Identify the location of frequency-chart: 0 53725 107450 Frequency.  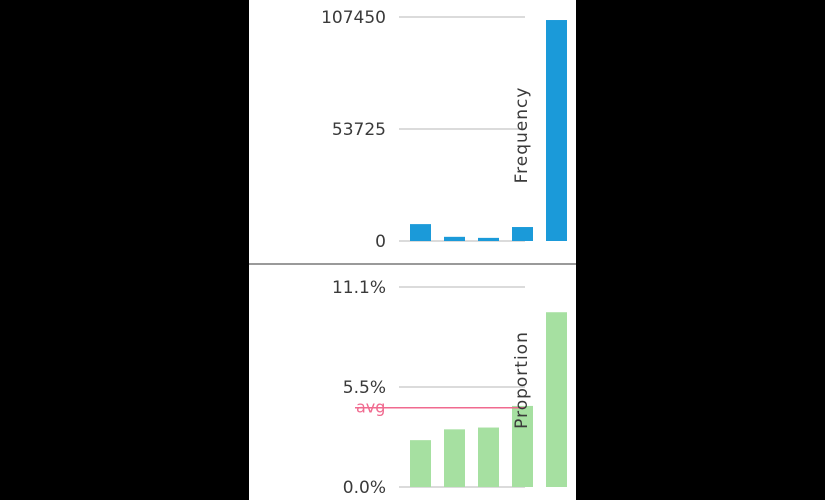
(444, 130).